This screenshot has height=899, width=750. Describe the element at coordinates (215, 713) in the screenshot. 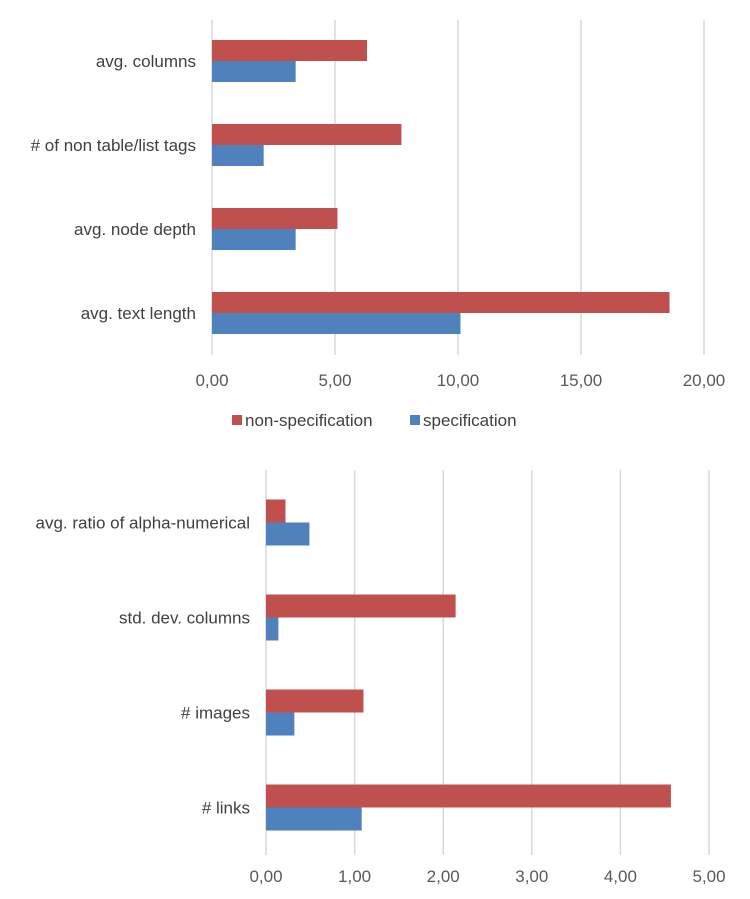

I see `category-label: # images` at that location.